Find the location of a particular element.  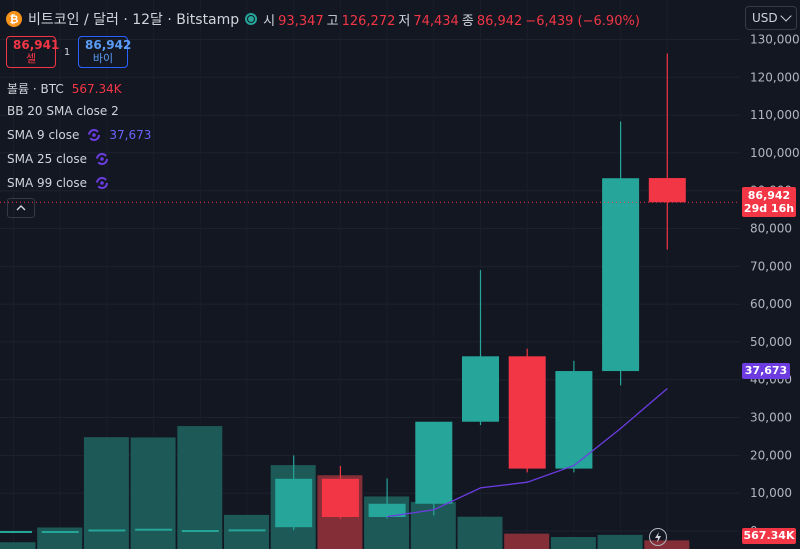

y-tick-label: 20,000 is located at coordinates (771, 455).